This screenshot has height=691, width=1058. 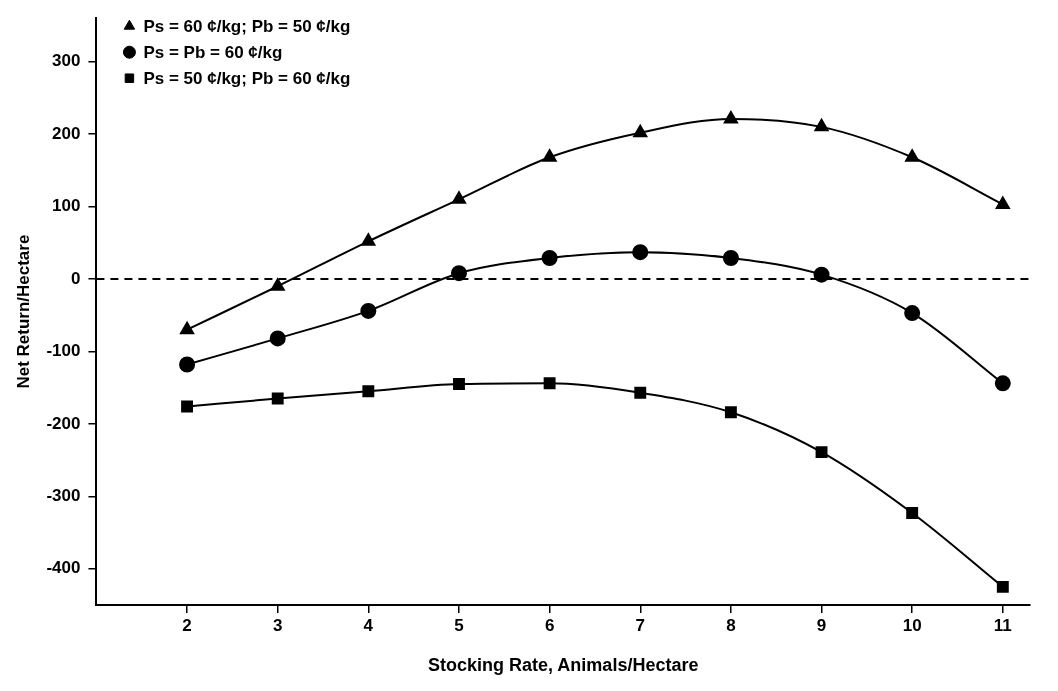 I want to click on y-tick-label: 200, so click(x=66, y=133).